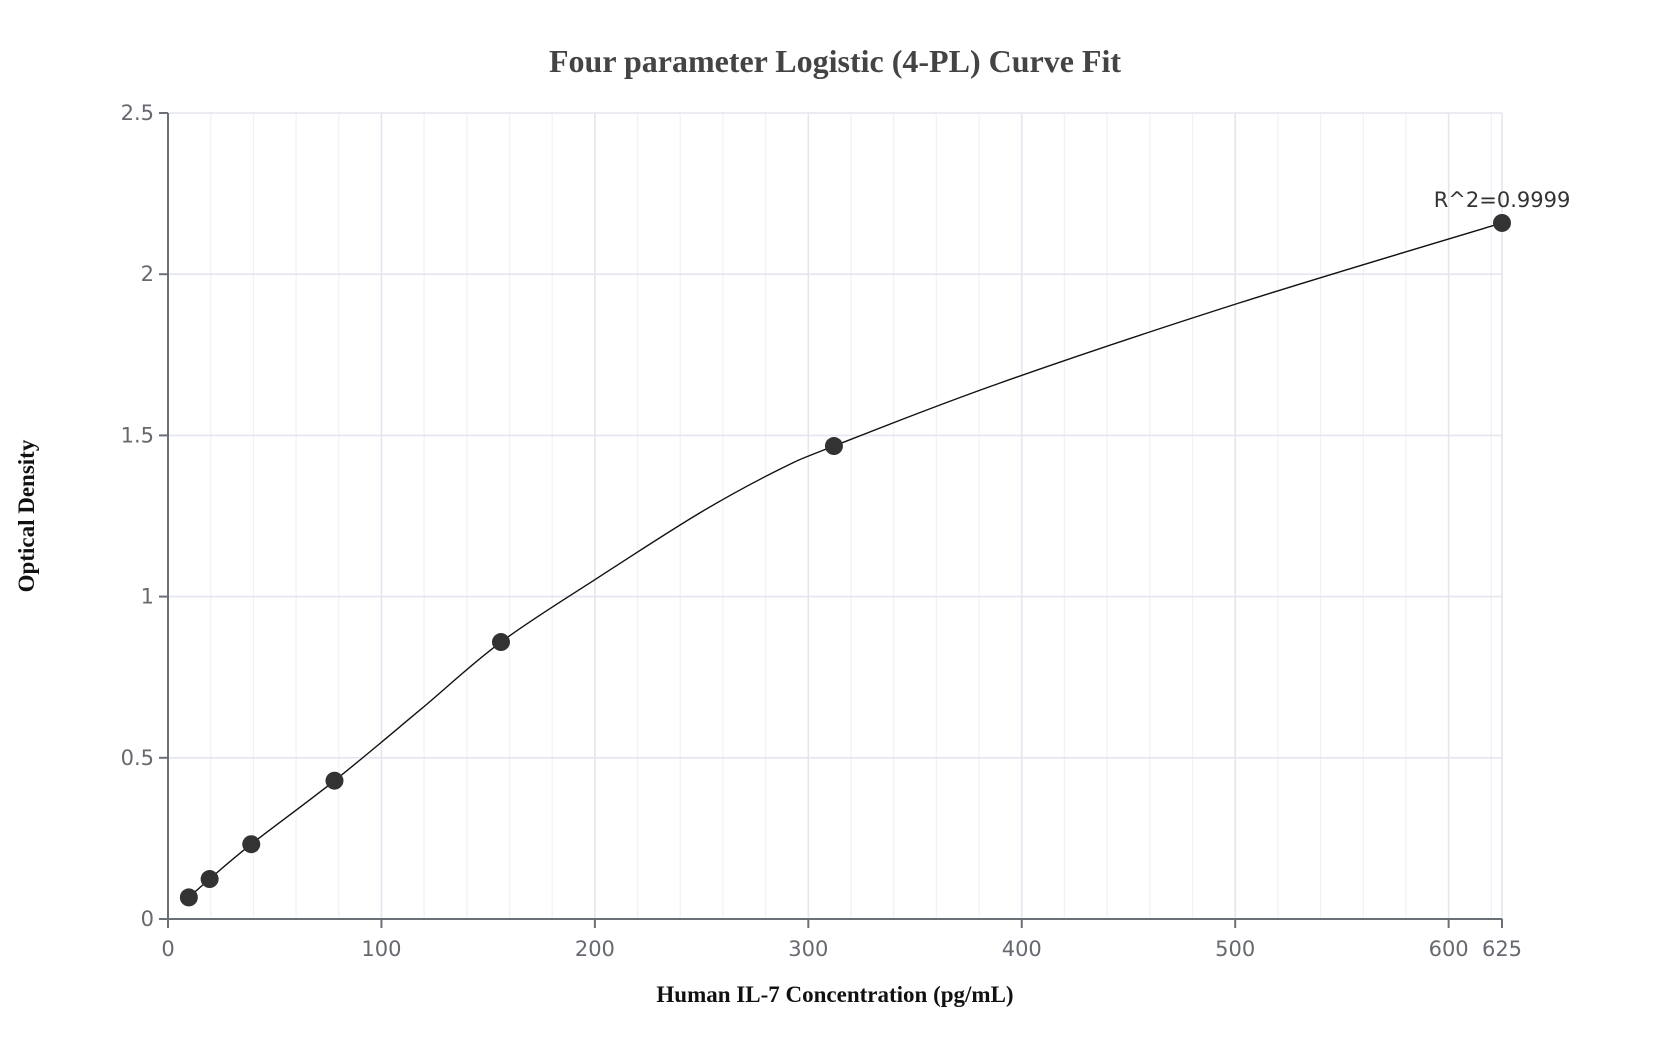  What do you see at coordinates (147, 274) in the screenshot?
I see `y-tick-label: 2` at bounding box center [147, 274].